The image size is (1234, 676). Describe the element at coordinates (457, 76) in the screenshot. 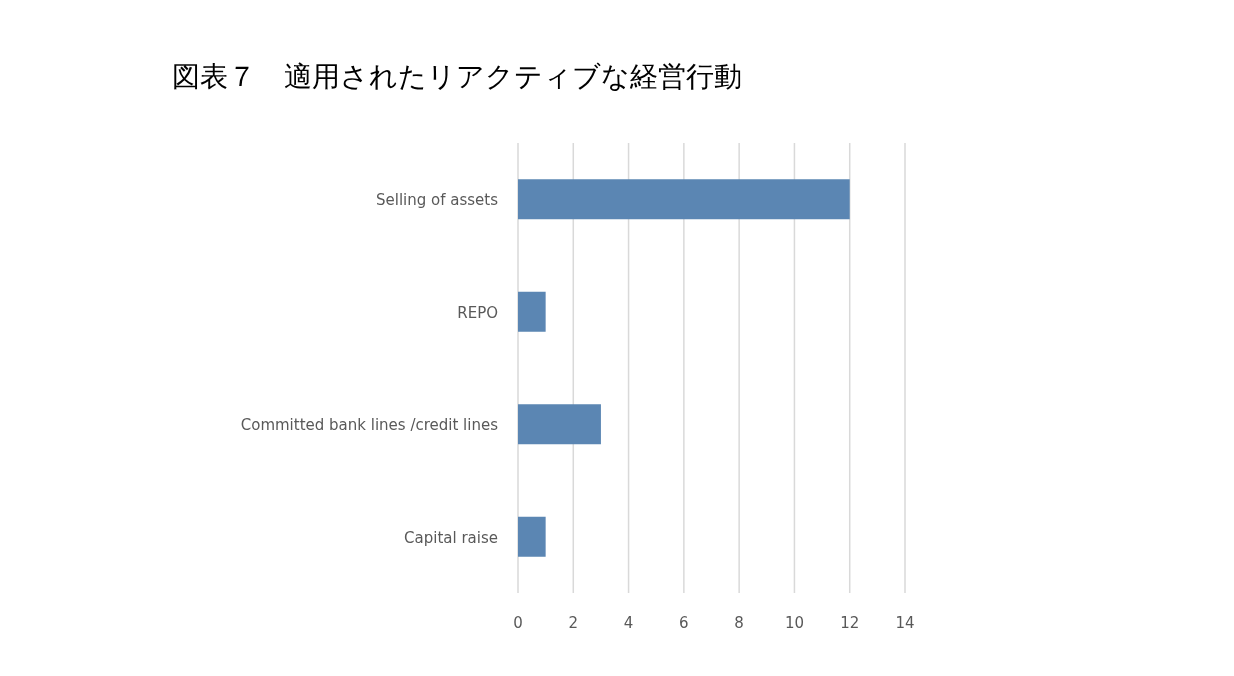

I see `chart-title: 図表７ 適用されたリアクティブな経営行動` at that location.